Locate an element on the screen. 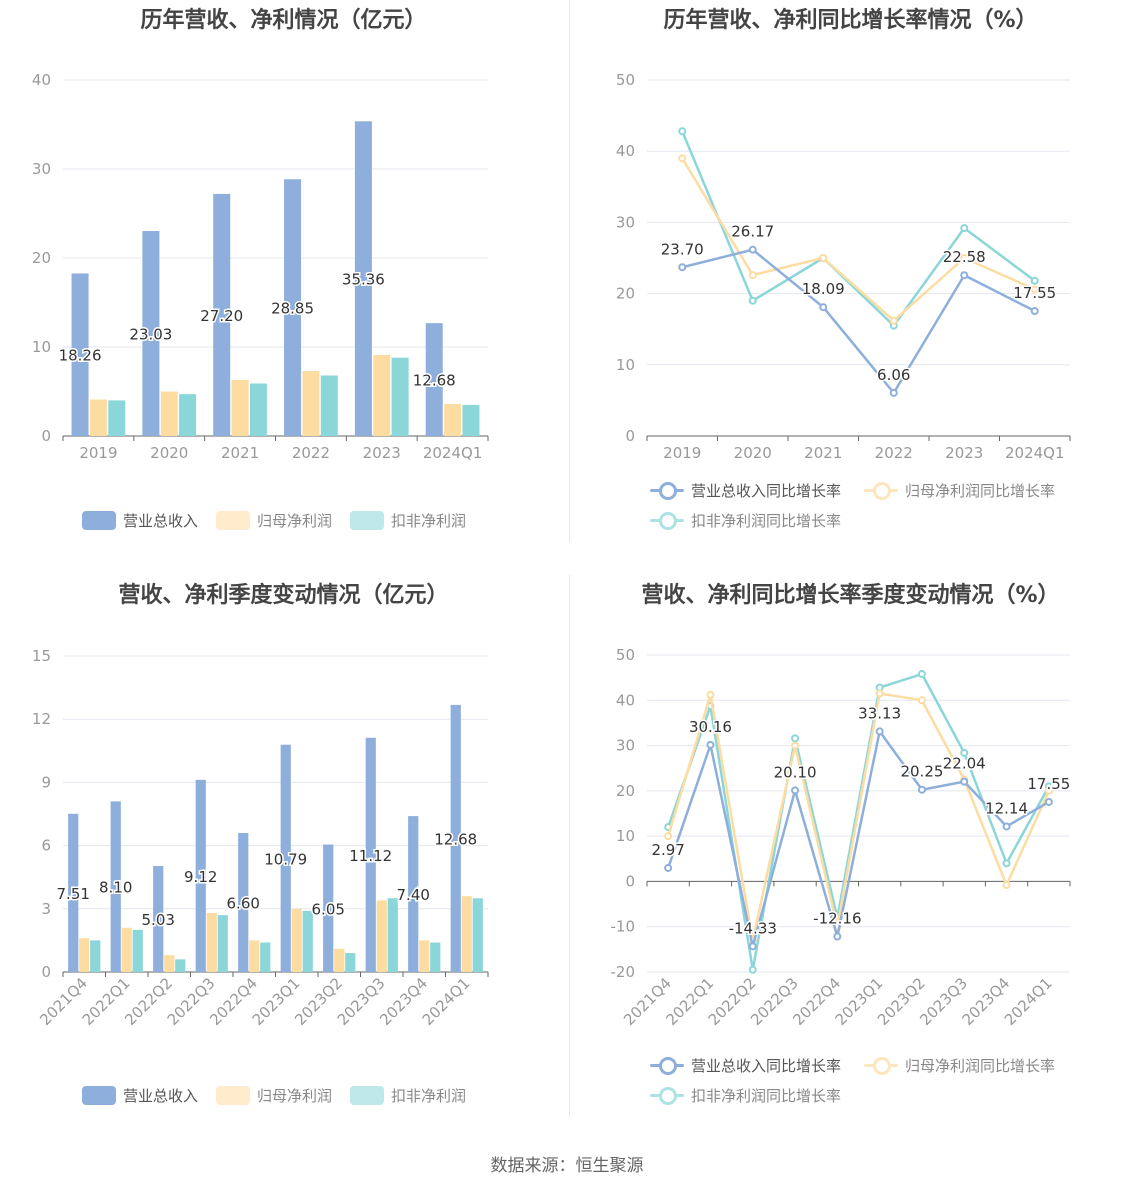  y-tick-label: -20 is located at coordinates (623, 972).